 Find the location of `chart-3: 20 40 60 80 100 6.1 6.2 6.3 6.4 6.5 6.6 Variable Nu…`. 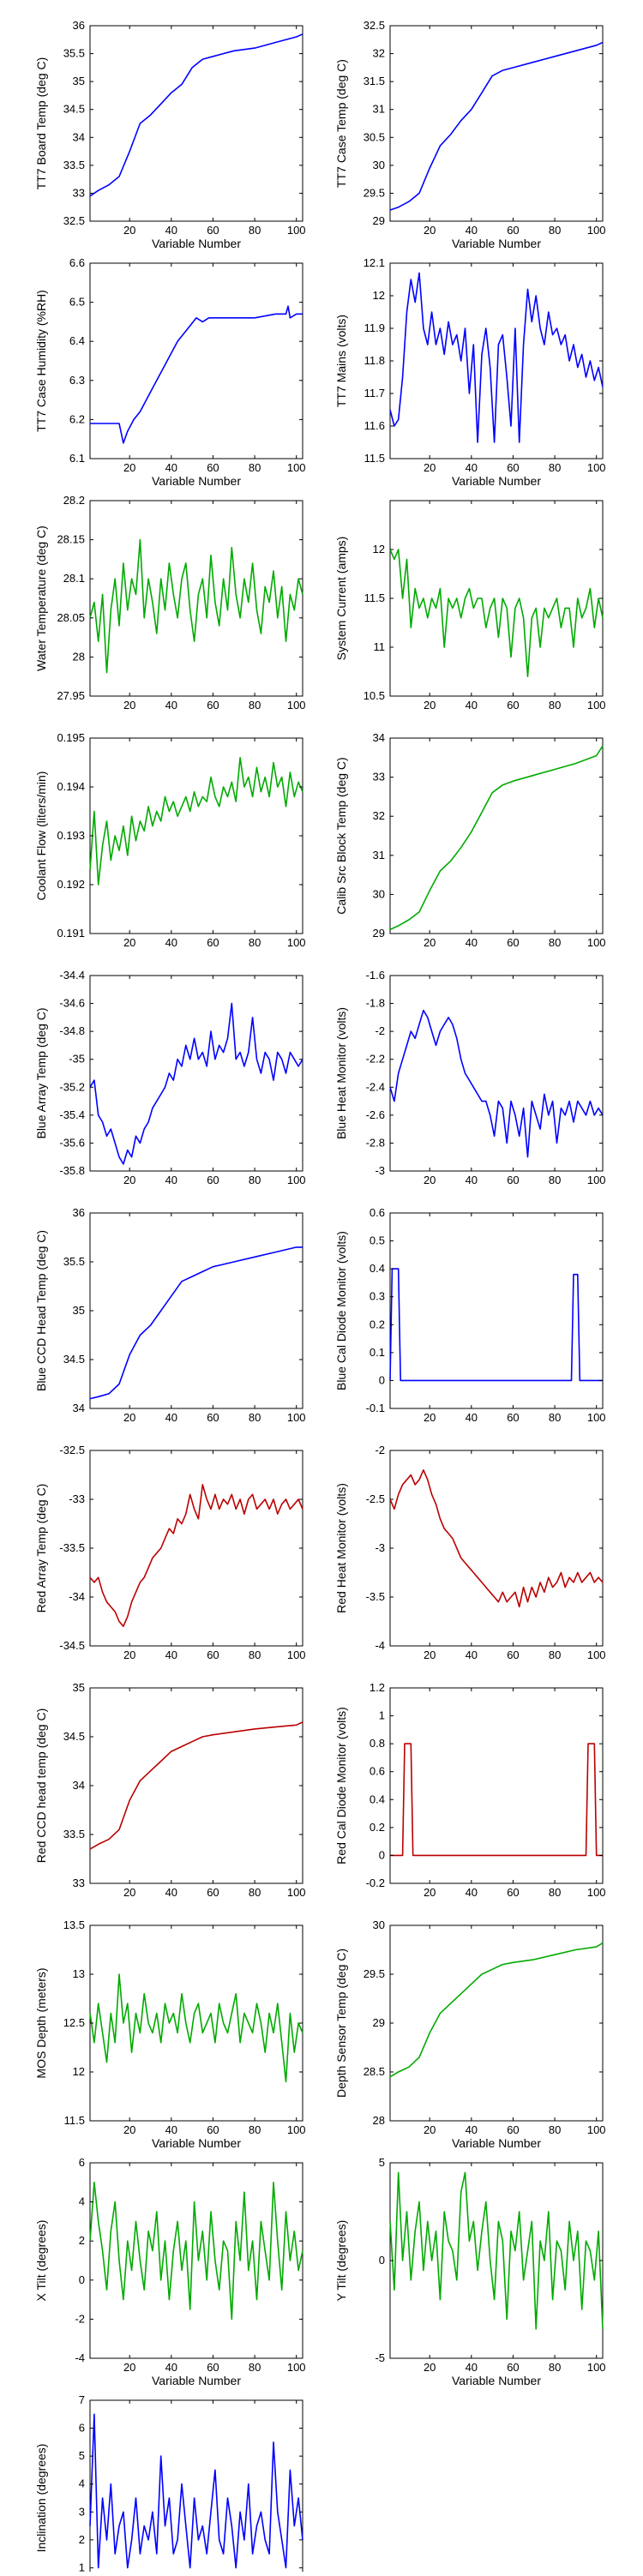

chart-3: 20 40 60 80 100 6.1 6.2 6.3 6.4 6.5 6.6 Variable Nu… is located at coordinates (170, 372).